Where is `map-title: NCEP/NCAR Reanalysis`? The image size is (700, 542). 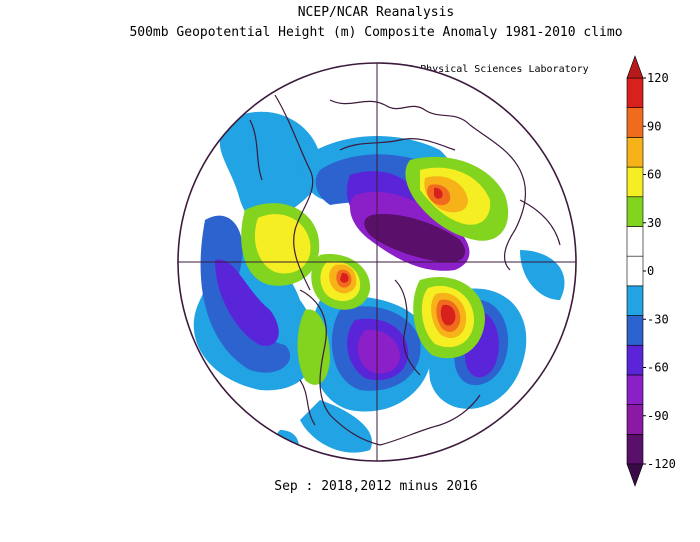
map-title: NCEP/NCAR Reanalysis is located at coordinates (376, 12).